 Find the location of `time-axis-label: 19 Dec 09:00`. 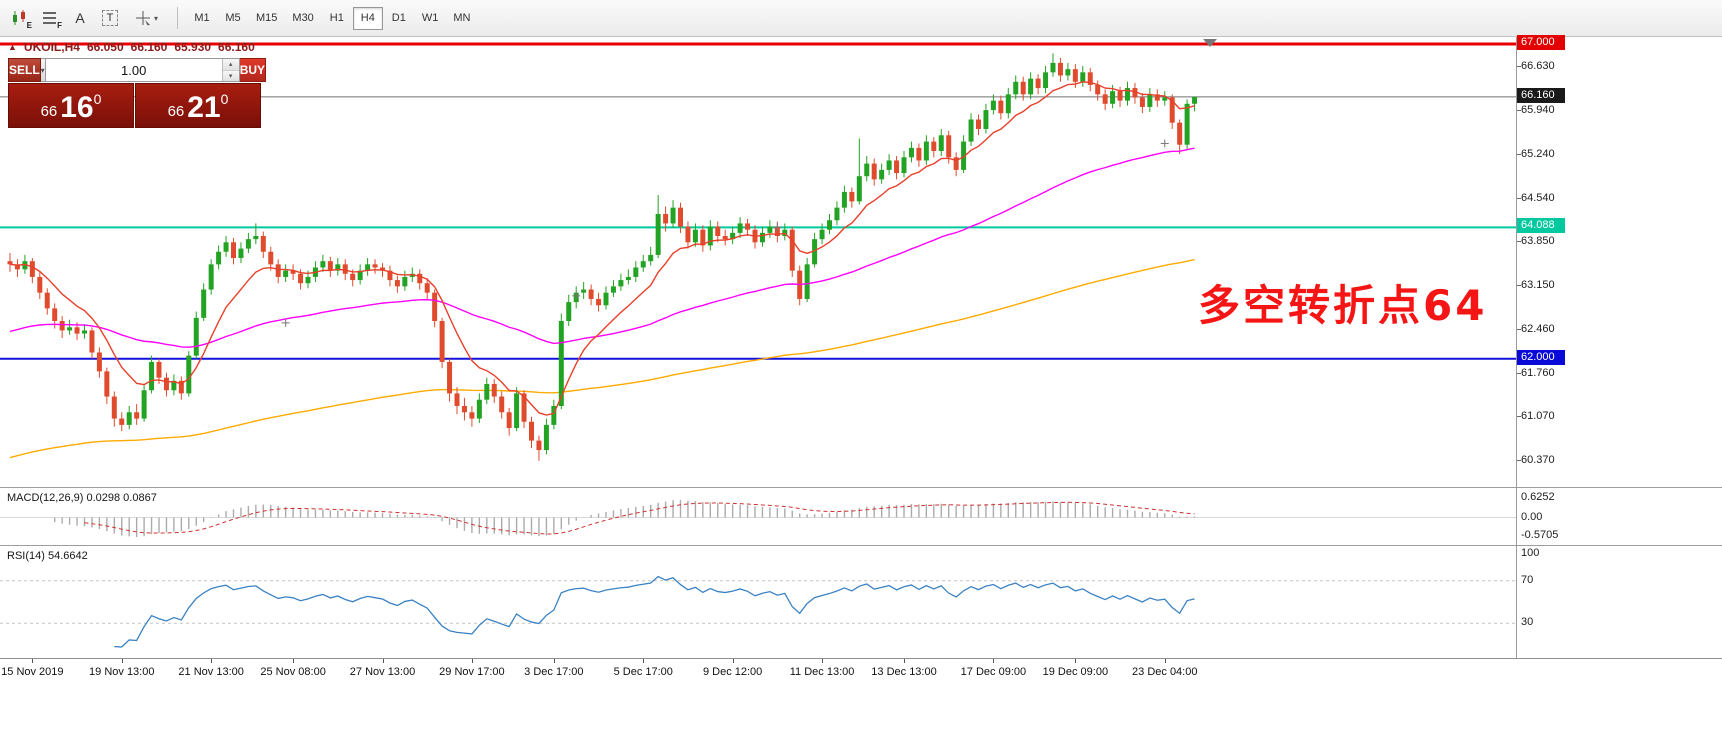

time-axis-label: 19 Dec 09:00 is located at coordinates (1075, 672).